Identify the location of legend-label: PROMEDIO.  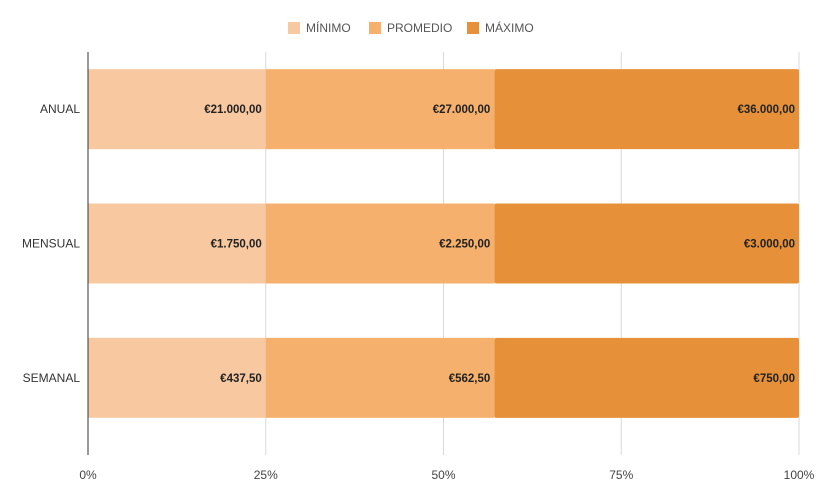
(419, 28).